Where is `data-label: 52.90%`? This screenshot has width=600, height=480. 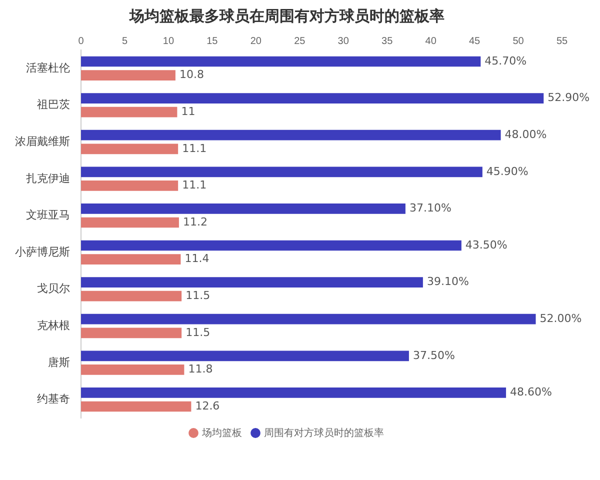
data-label: 52.90% is located at coordinates (569, 97).